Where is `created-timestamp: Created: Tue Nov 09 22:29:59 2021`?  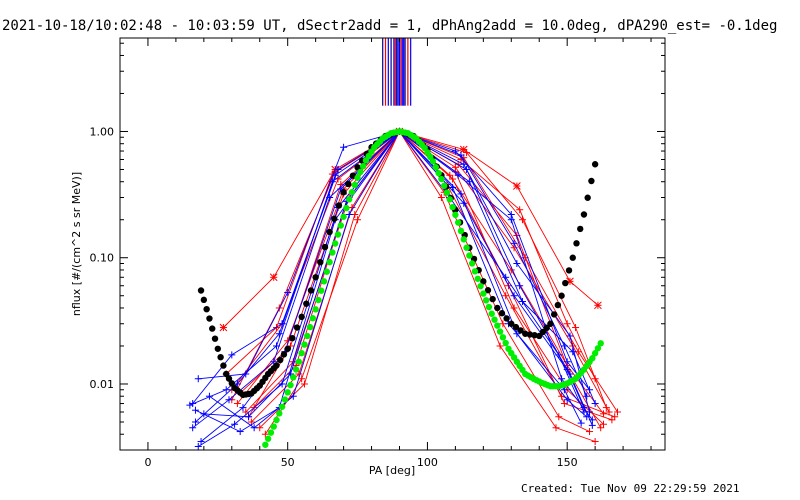 created-timestamp: Created: Tue Nov 09 22:29:59 2021 is located at coordinates (630, 488).